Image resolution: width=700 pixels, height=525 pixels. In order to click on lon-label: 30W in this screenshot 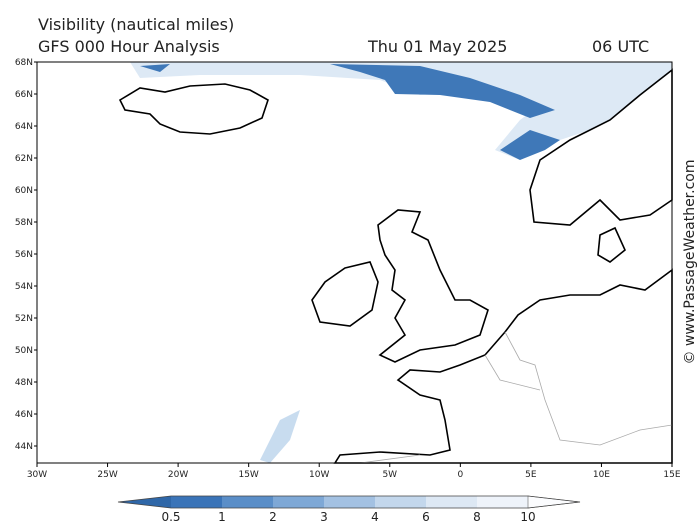, I will do `click(37, 475)`.